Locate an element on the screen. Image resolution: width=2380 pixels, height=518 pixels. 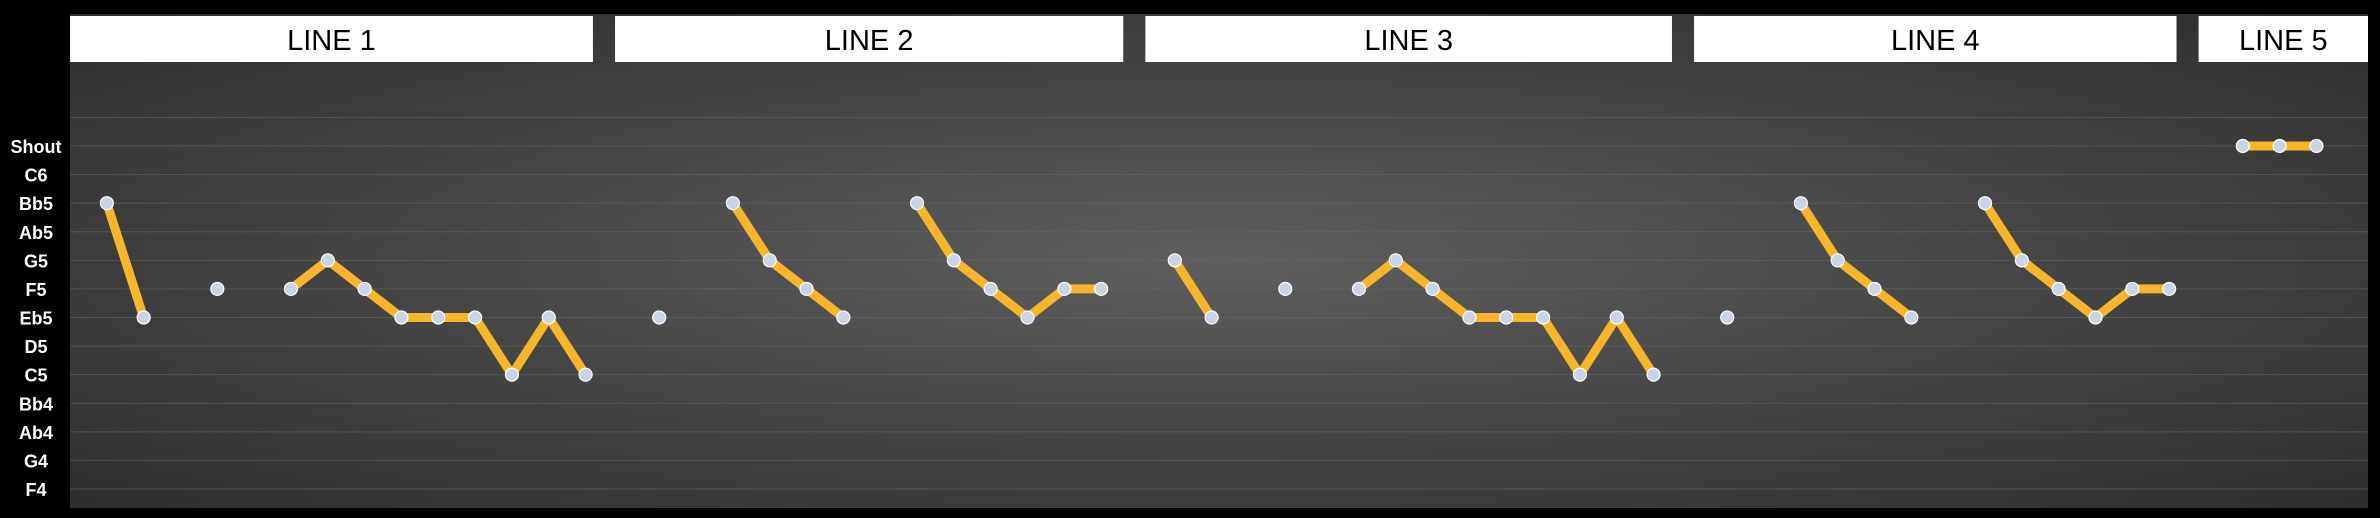
y-tick-label: D5 is located at coordinates (35, 347).